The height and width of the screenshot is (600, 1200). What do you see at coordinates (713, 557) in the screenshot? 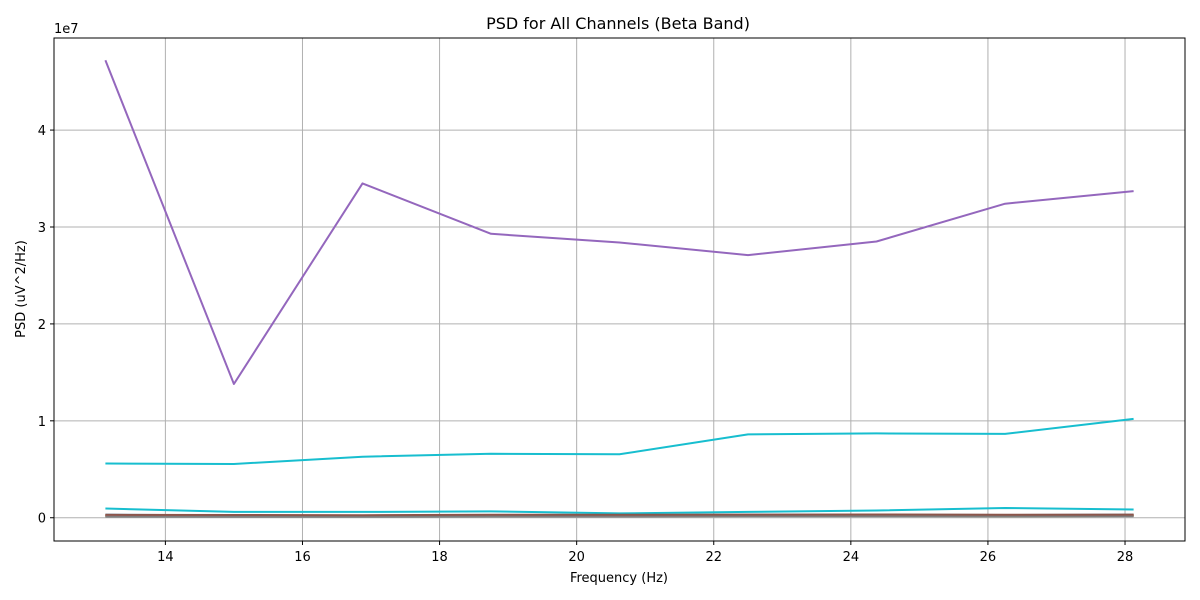
I see `x-tick-label: 22` at bounding box center [713, 557].